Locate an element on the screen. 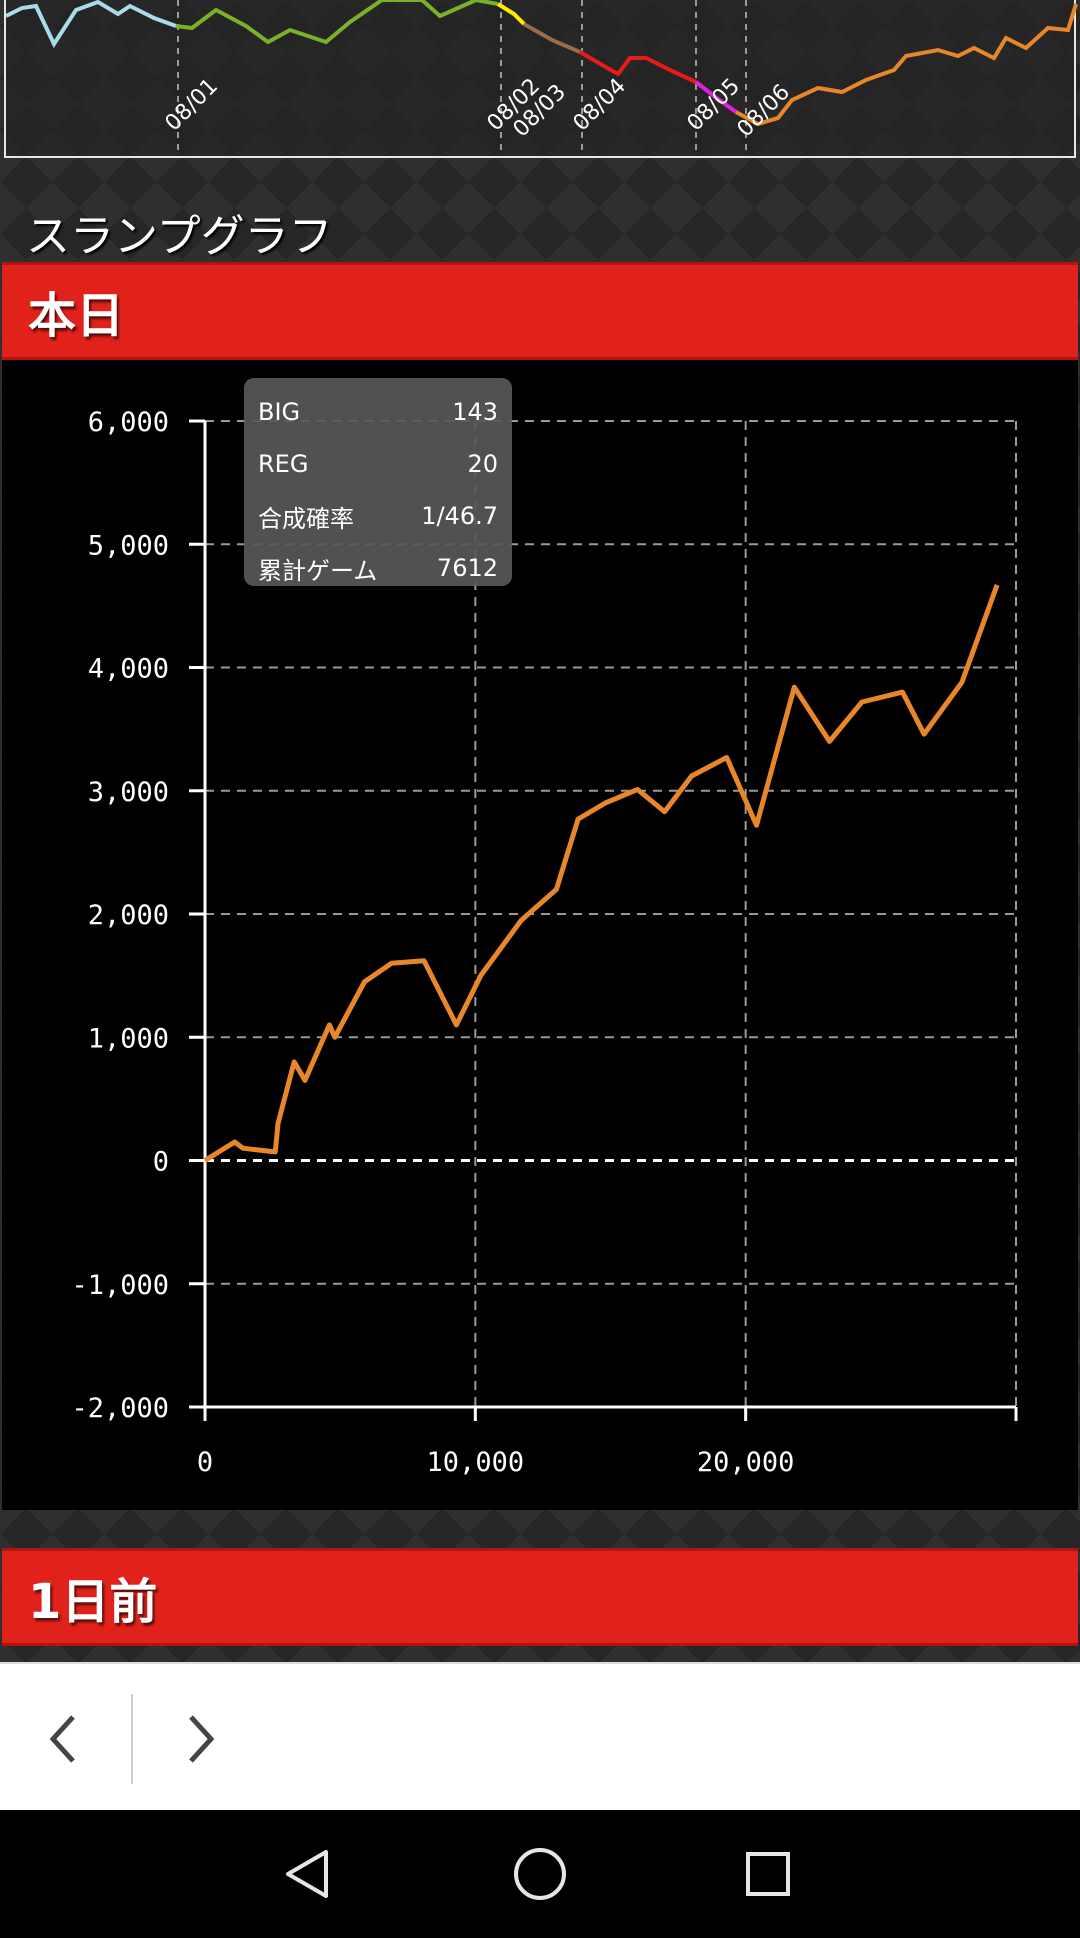 This screenshot has height=1938, width=1080. back-button is located at coordinates (63, 1739).